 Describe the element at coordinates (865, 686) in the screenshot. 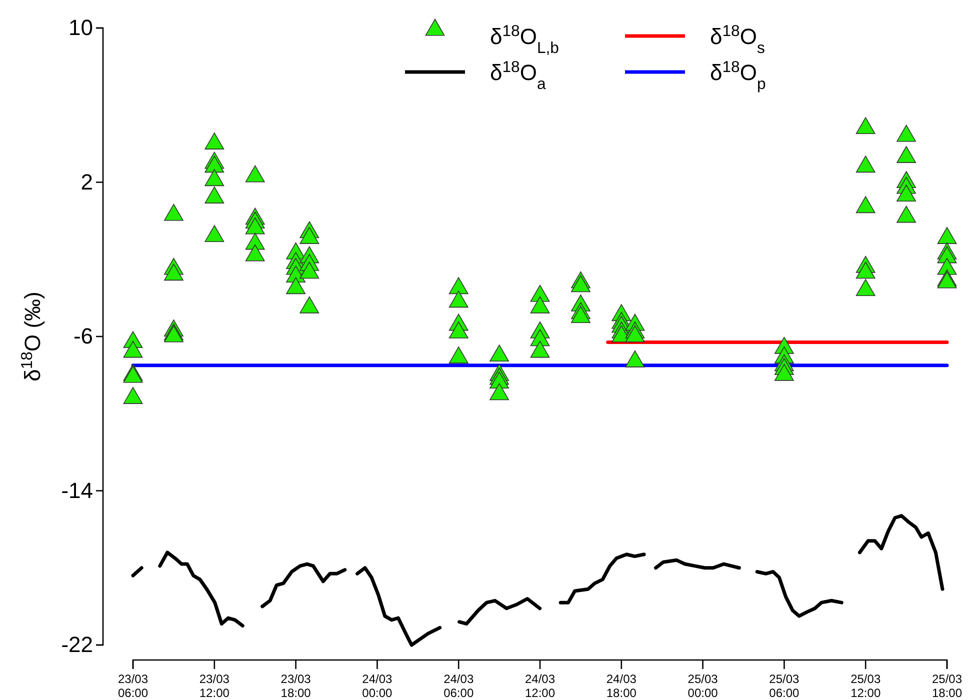

I see `x-tick-label: 25/03 12:00` at that location.